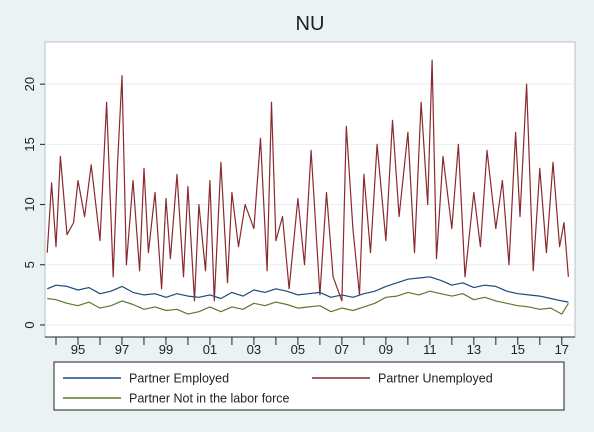  I want to click on y-tick-label: 0, so click(29, 324).